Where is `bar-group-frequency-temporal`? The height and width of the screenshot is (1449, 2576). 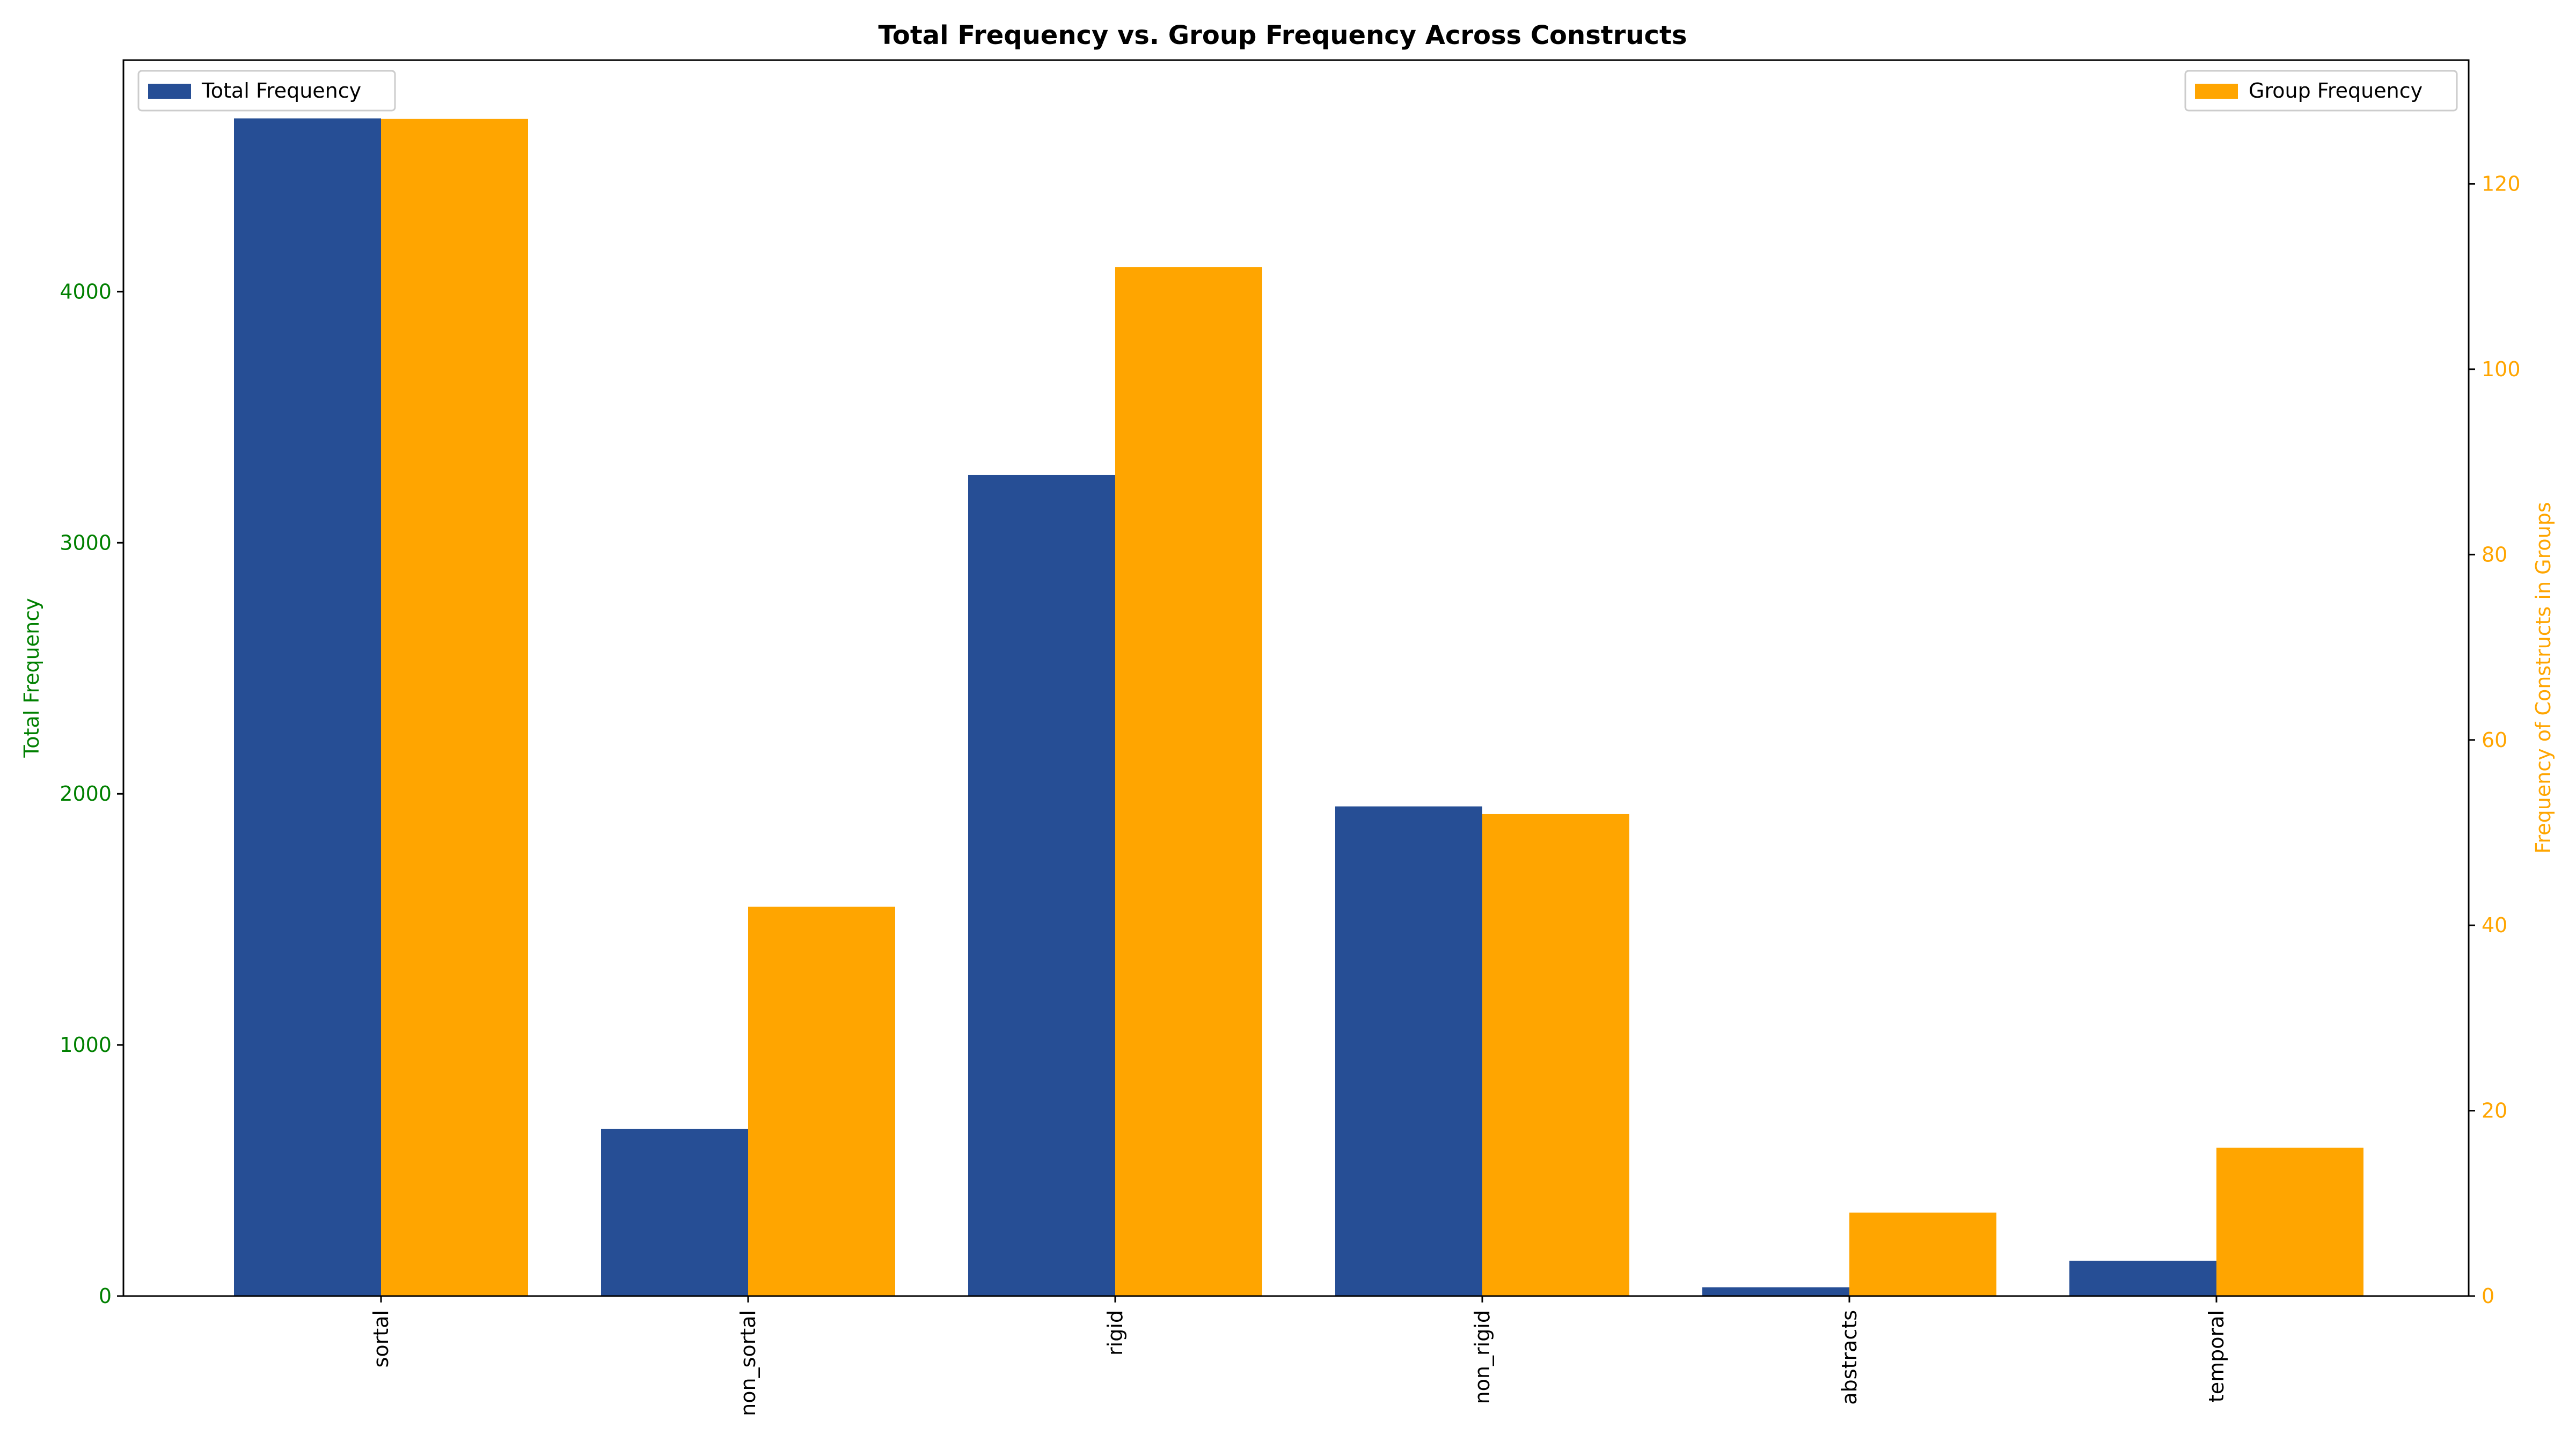 bar-group-frequency-temporal is located at coordinates (2289, 1221).